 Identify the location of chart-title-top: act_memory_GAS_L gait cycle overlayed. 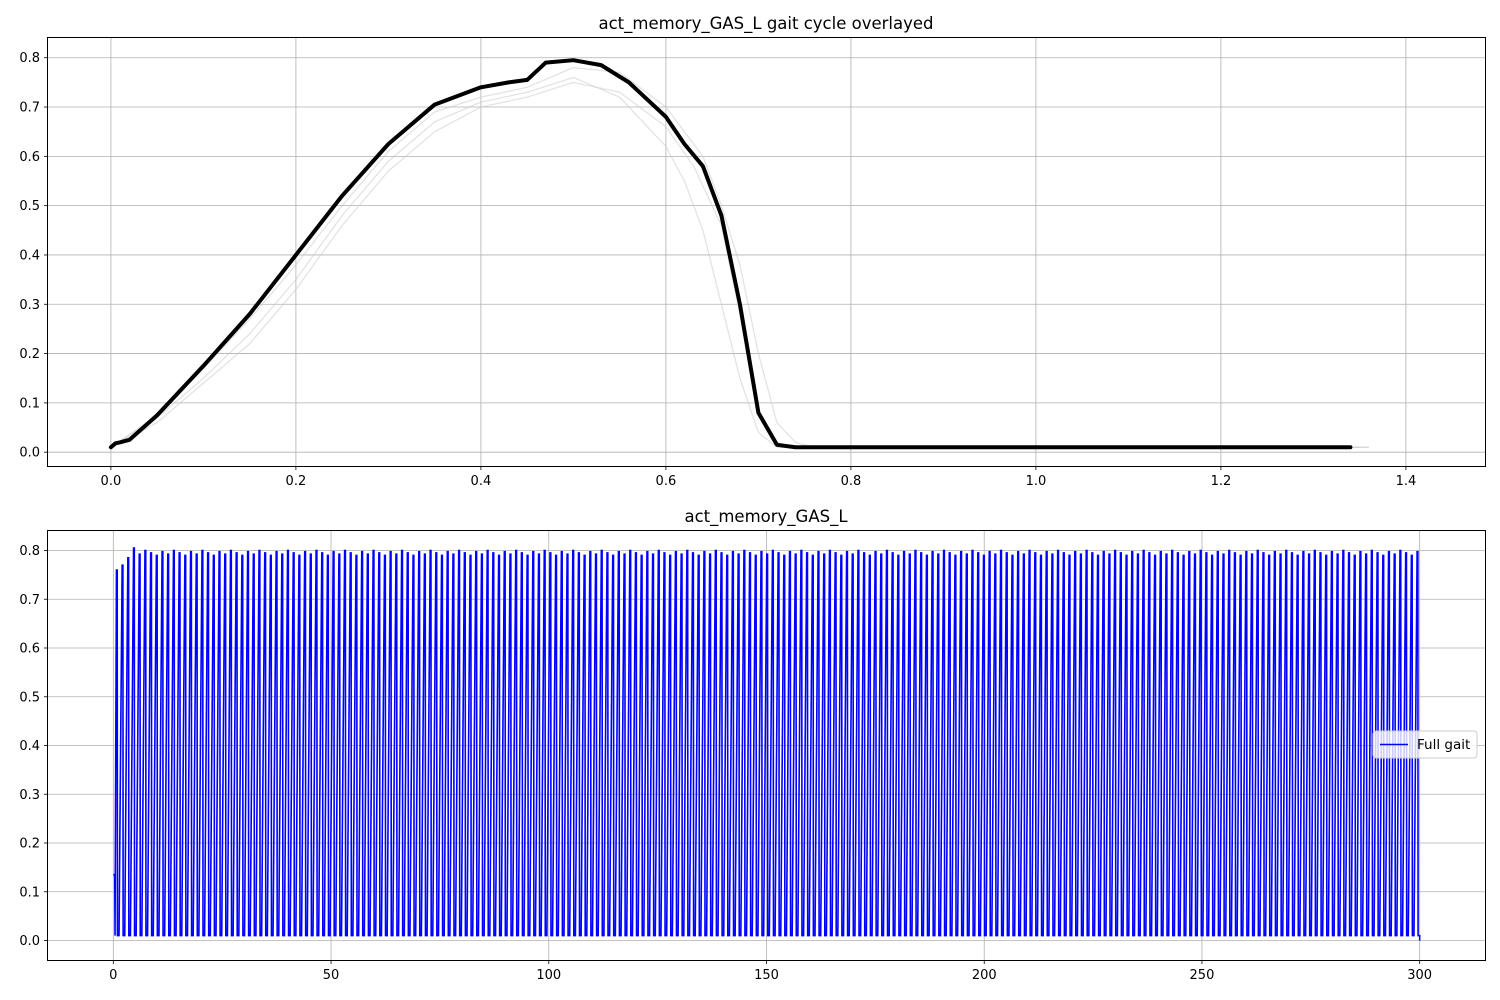
(766, 24).